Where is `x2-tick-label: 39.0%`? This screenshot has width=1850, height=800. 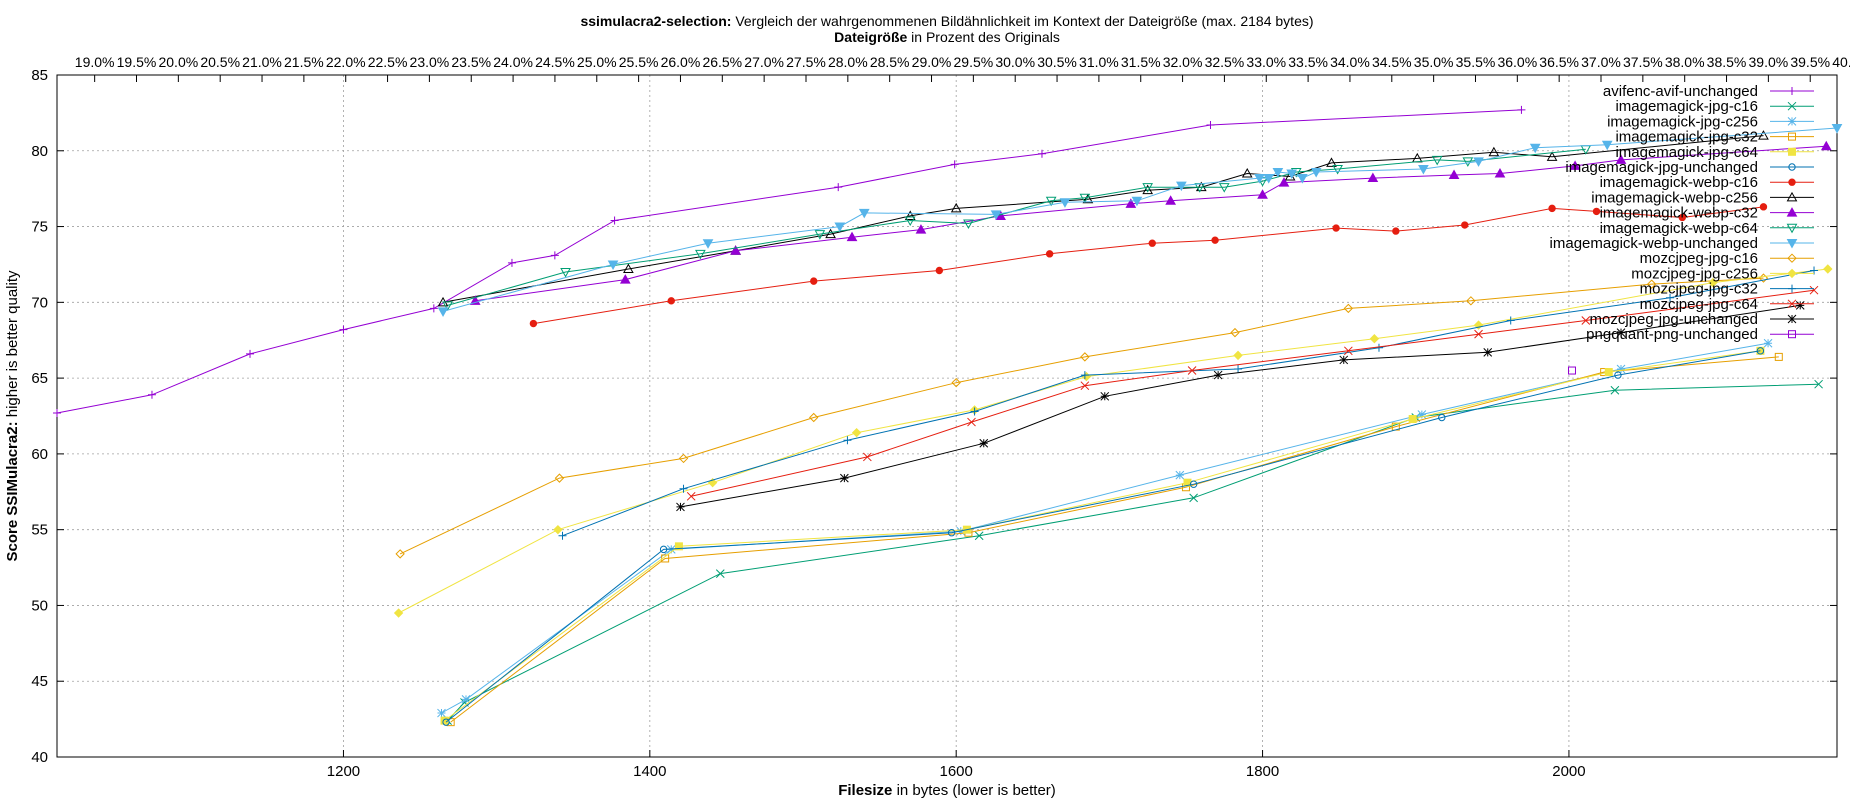 x2-tick-label: 39.0% is located at coordinates (1769, 62).